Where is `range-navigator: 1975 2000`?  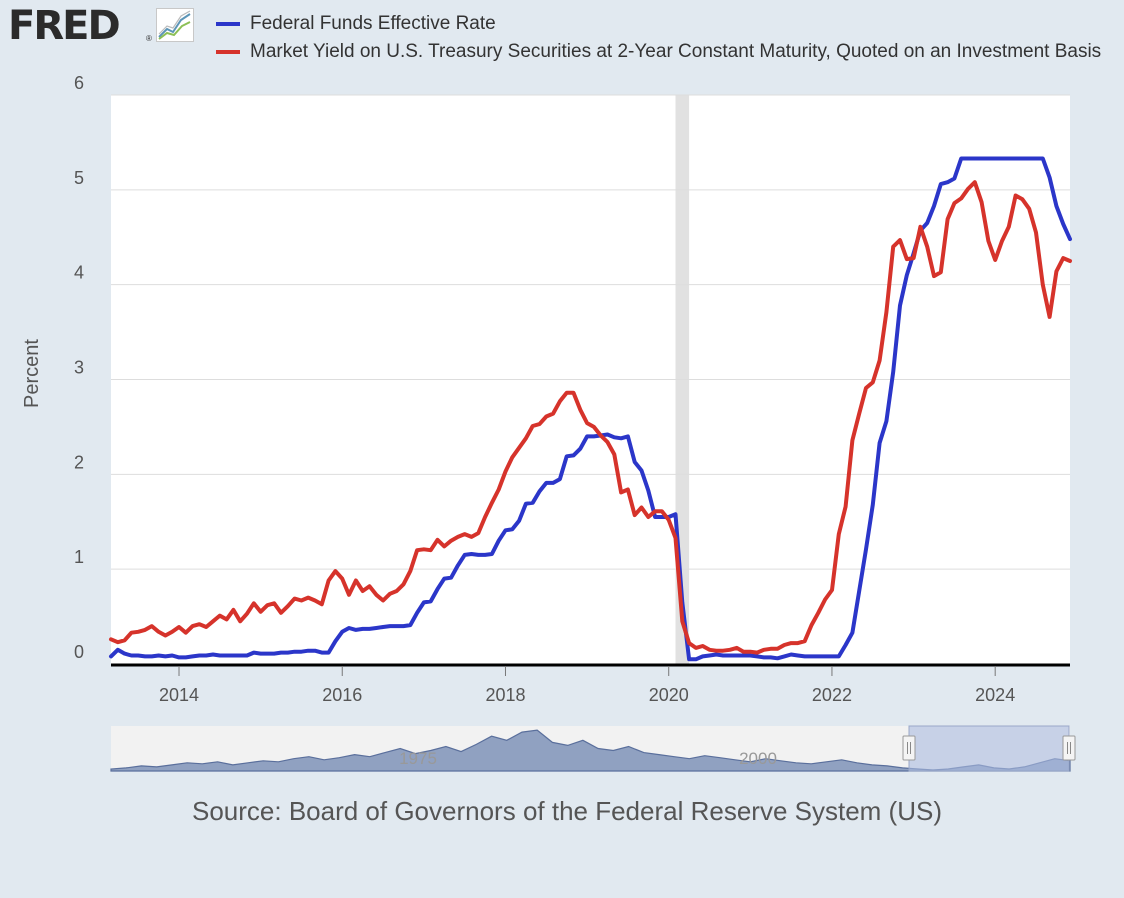
range-navigator: 1975 2000 is located at coordinates (562, 760).